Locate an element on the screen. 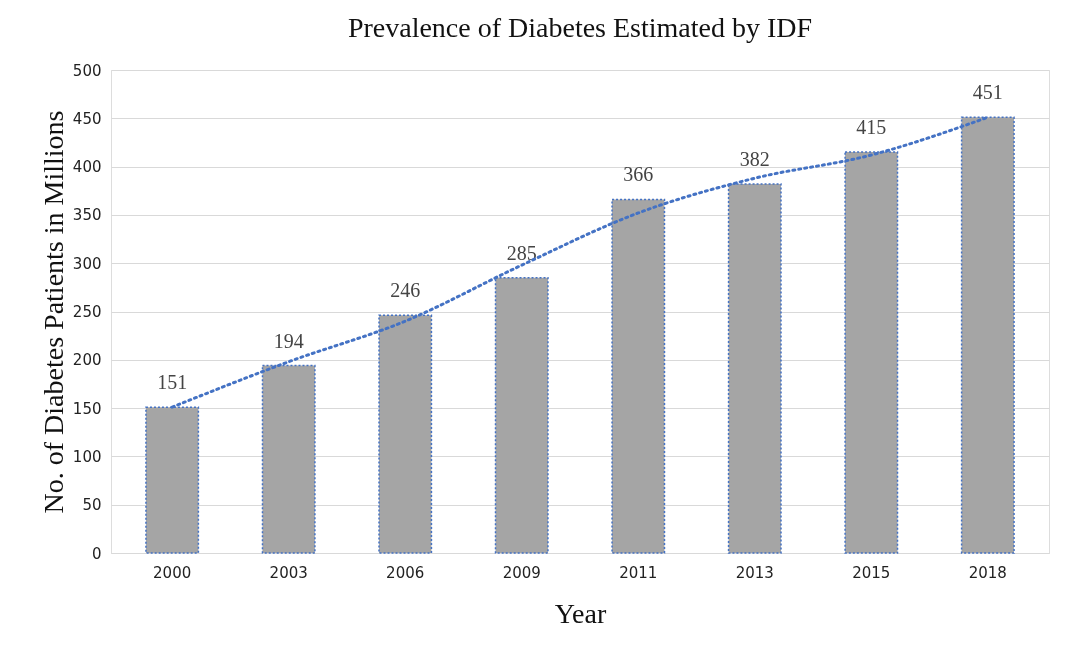 The height and width of the screenshot is (653, 1074). data-label: 285 is located at coordinates (521, 252).